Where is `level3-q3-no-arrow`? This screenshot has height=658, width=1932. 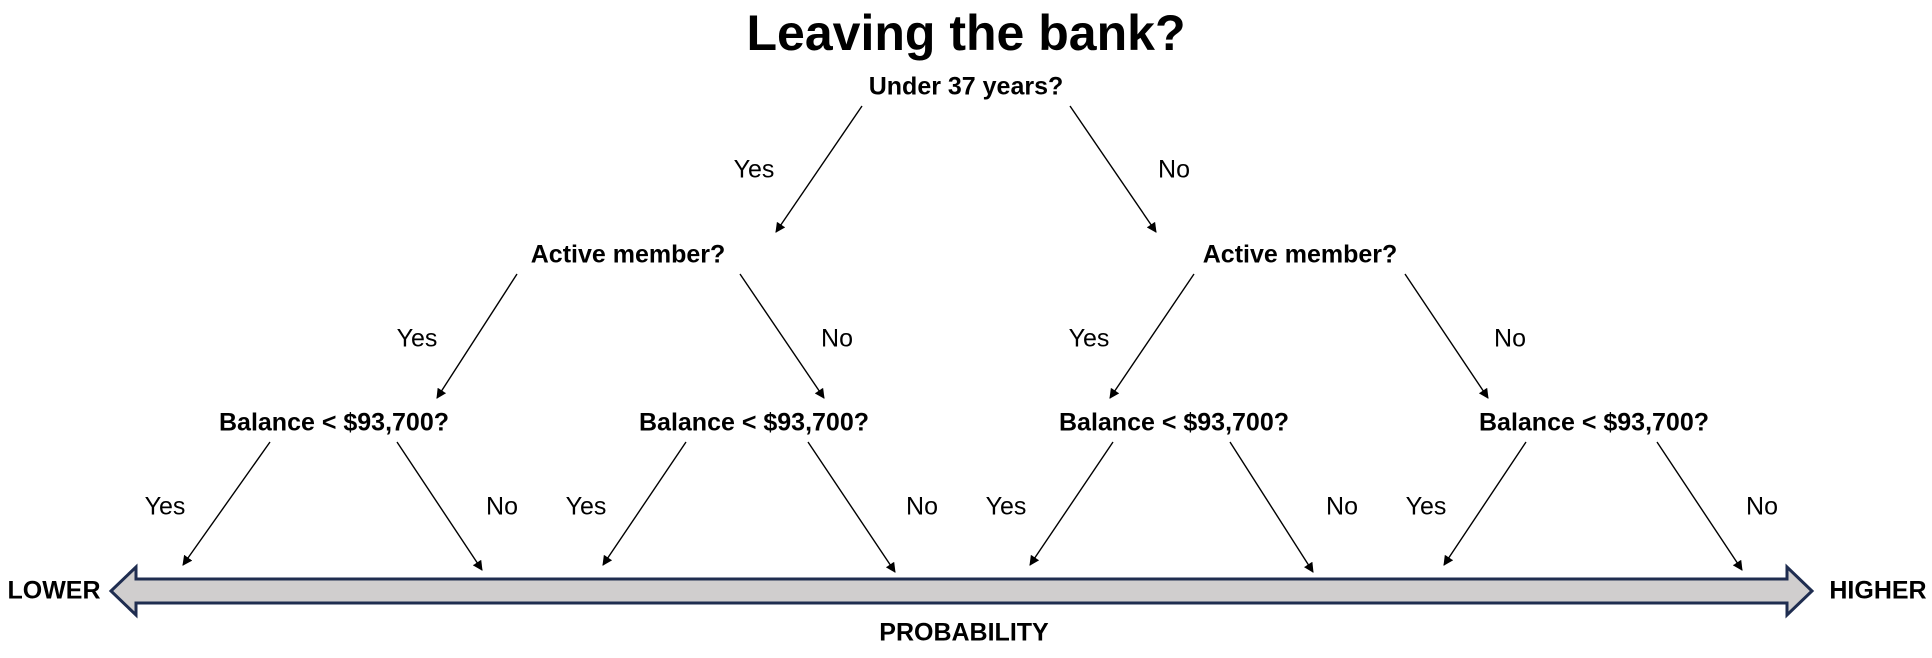 level3-q3-no-arrow is located at coordinates (1271, 507).